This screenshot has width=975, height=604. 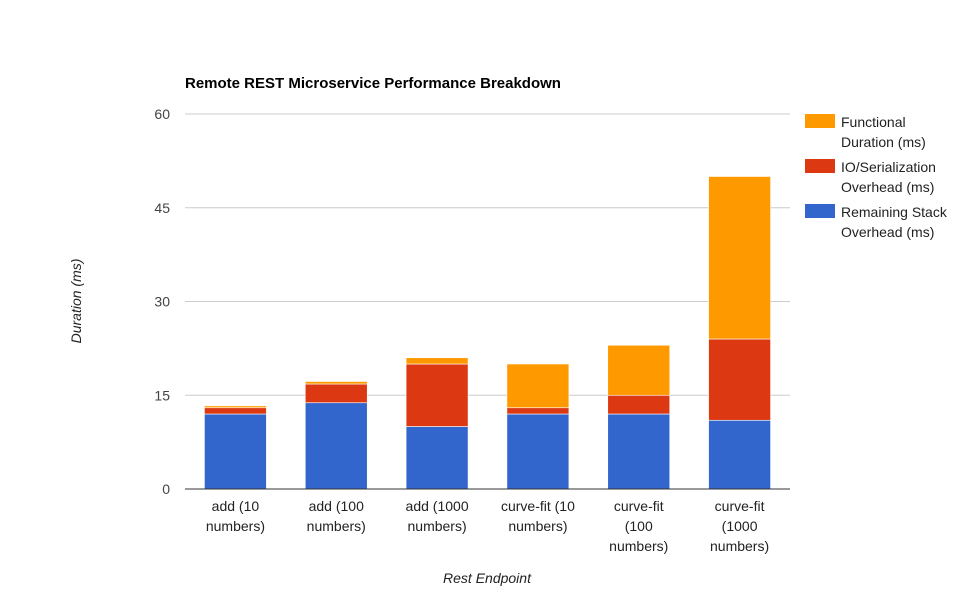 I want to click on bar-segment-s1-c2, so click(x=437, y=395).